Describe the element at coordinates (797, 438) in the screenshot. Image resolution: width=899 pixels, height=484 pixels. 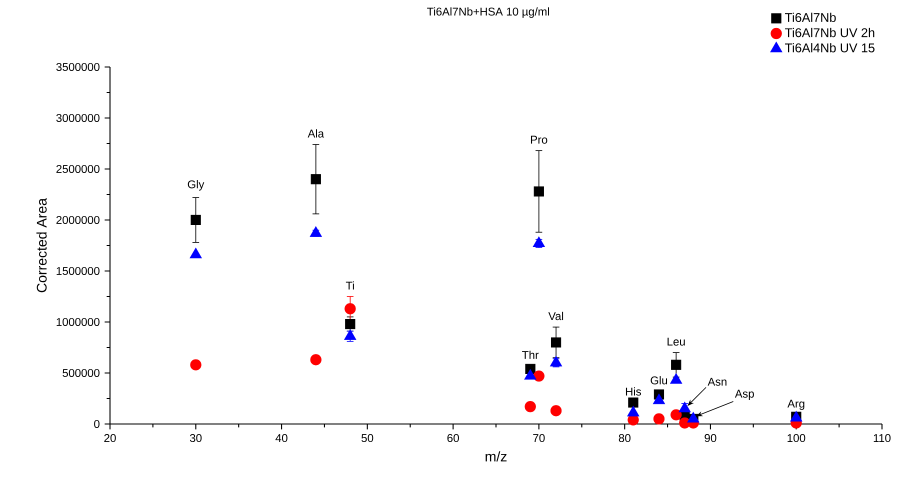
I see `x-tick-label: 100` at that location.